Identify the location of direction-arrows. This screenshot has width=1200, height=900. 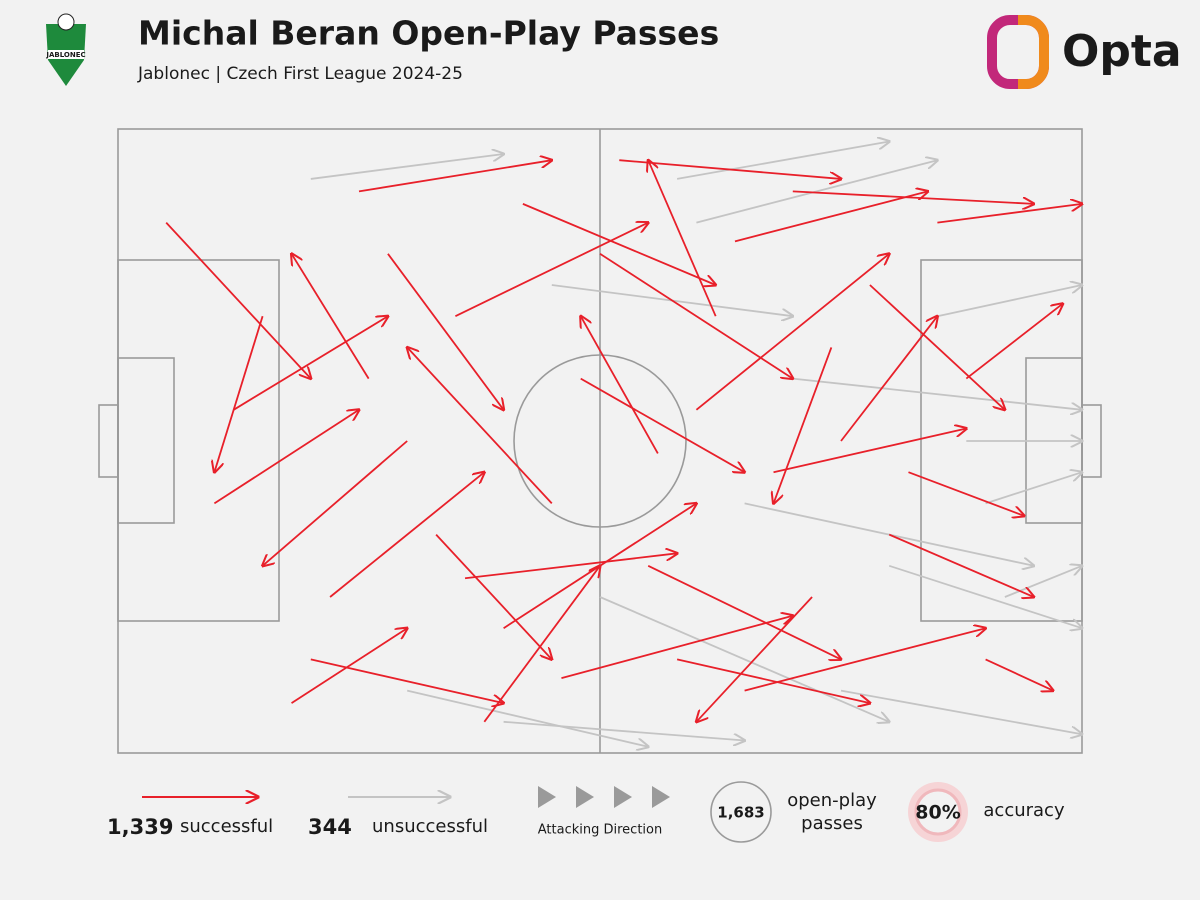
(604, 797).